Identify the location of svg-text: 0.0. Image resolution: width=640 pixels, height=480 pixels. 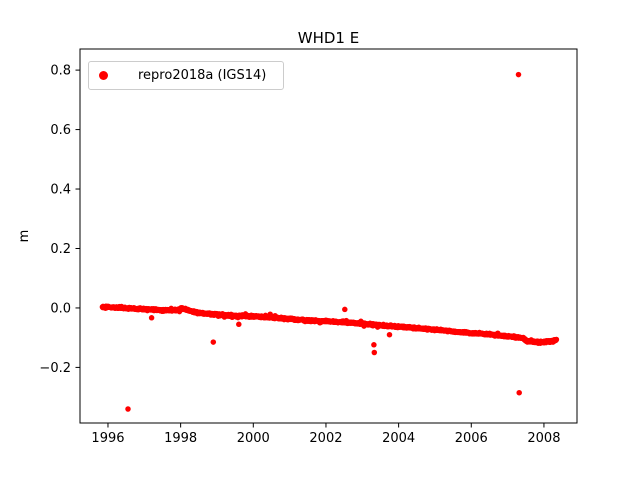
(60, 308).